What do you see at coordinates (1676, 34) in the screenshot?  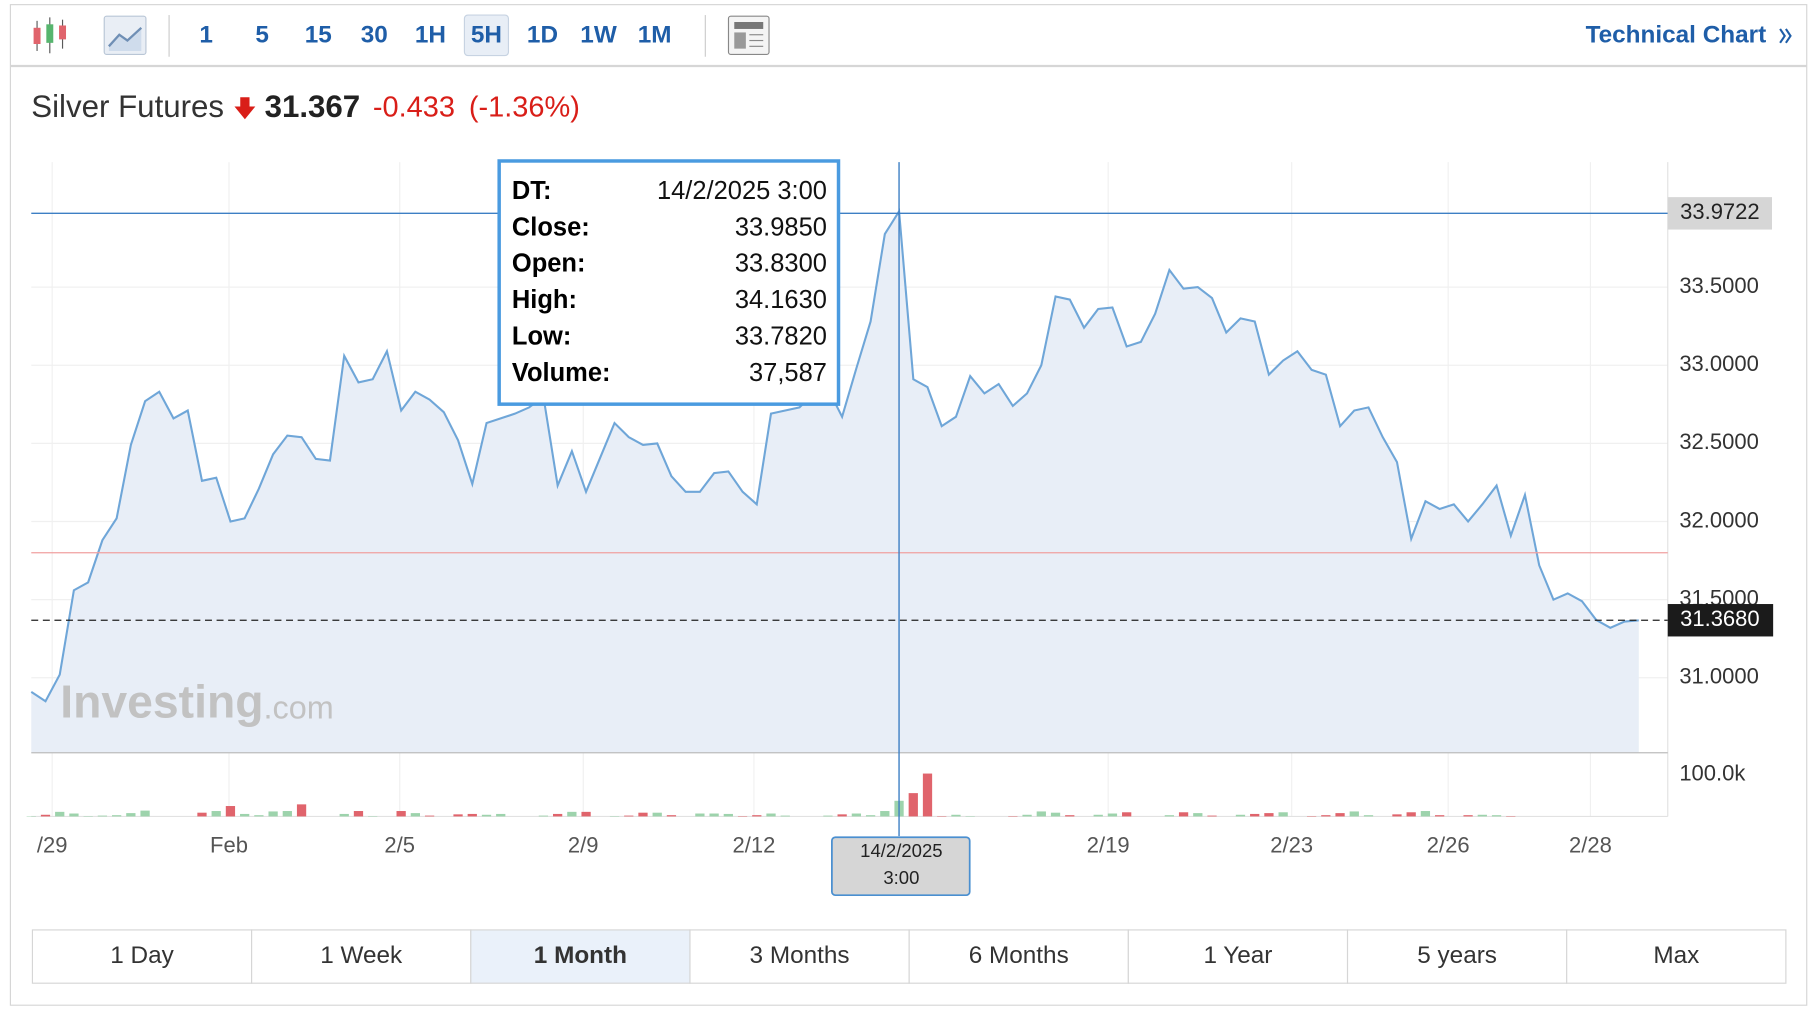 I see `technical-chart-link: Technical Chart` at bounding box center [1676, 34].